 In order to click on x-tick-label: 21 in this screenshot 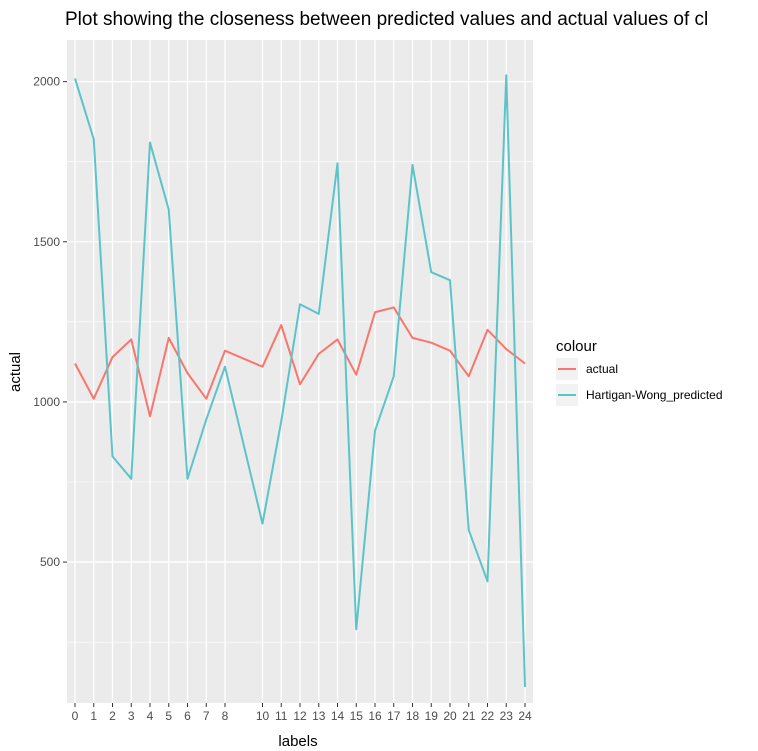, I will do `click(469, 716)`.